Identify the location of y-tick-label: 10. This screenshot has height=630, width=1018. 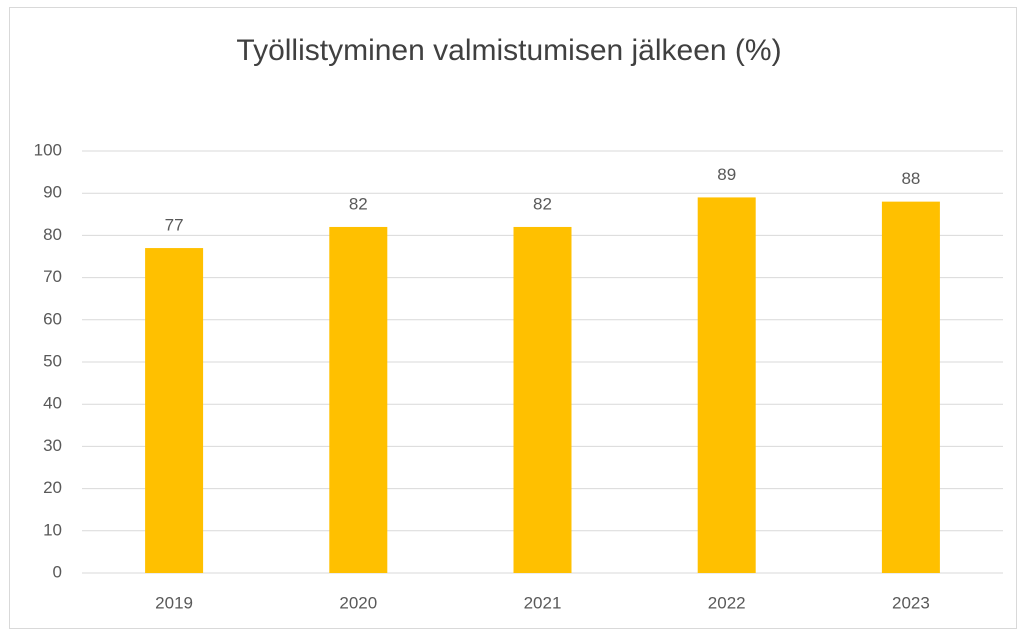
(52, 529).